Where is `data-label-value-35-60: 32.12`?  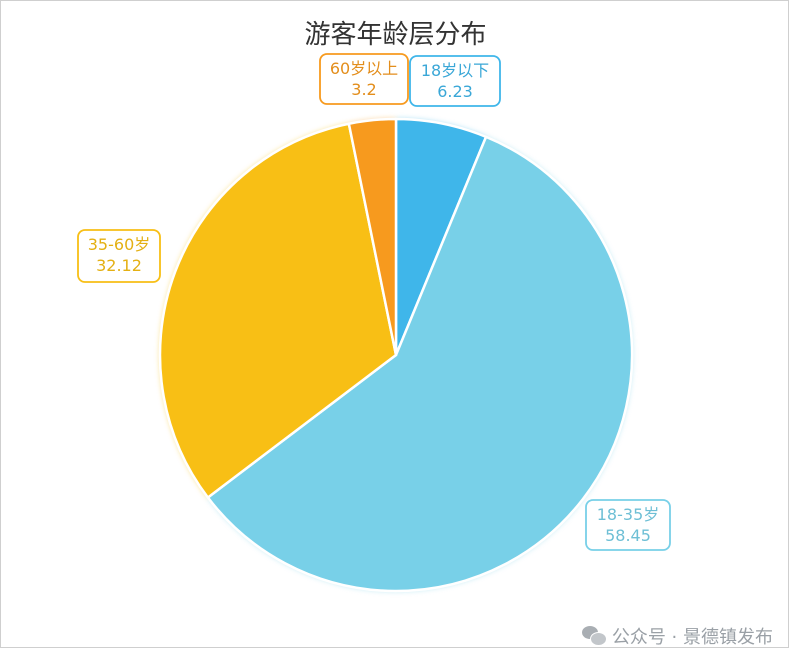 data-label-value-35-60: 32.12 is located at coordinates (119, 265).